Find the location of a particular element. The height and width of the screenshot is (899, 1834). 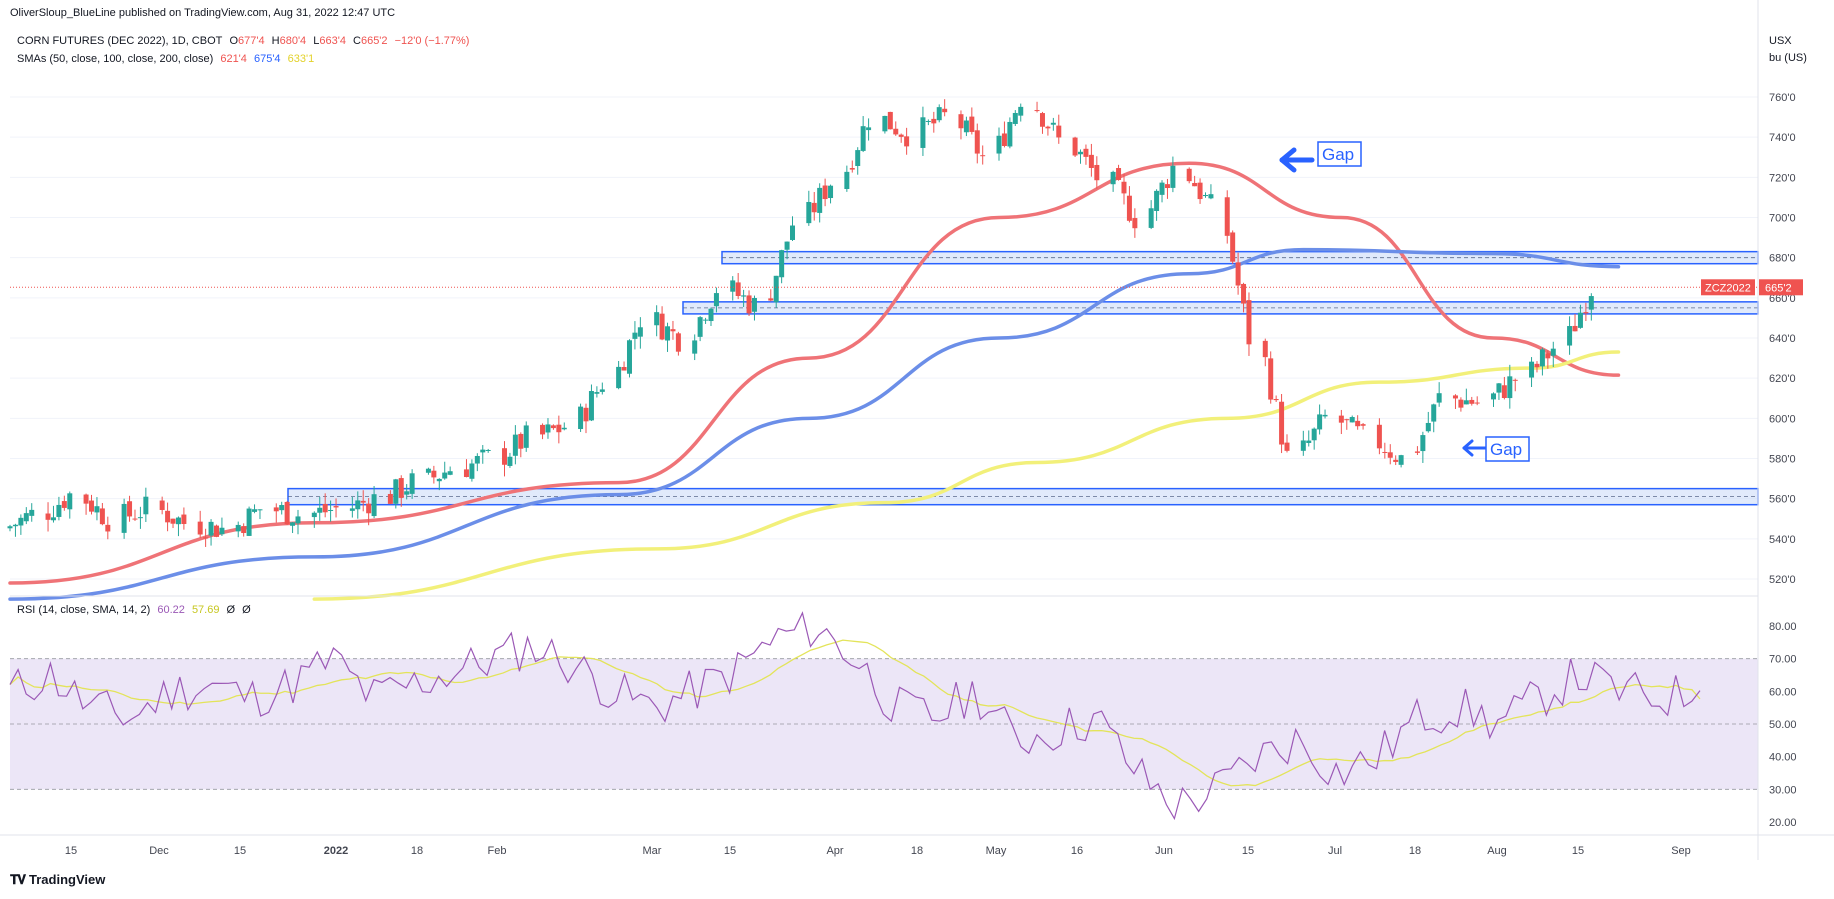

price-tick: 580'0 is located at coordinates (1782, 460).